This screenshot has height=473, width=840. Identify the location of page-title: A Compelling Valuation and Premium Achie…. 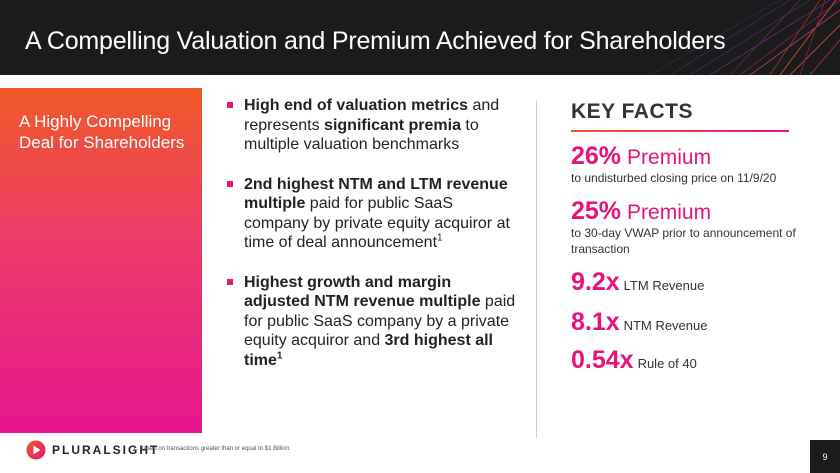
(375, 41).